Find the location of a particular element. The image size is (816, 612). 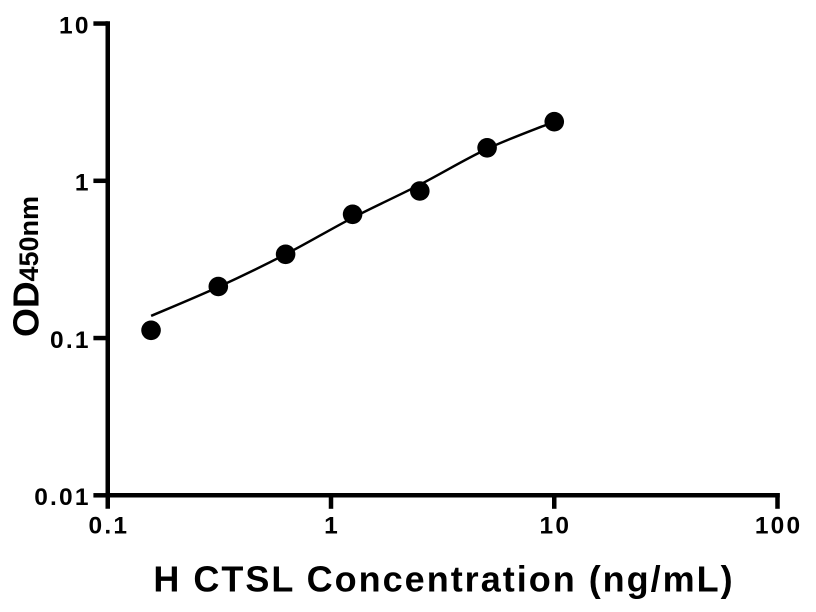

svg-text: 0.01 is located at coordinates (62, 497).